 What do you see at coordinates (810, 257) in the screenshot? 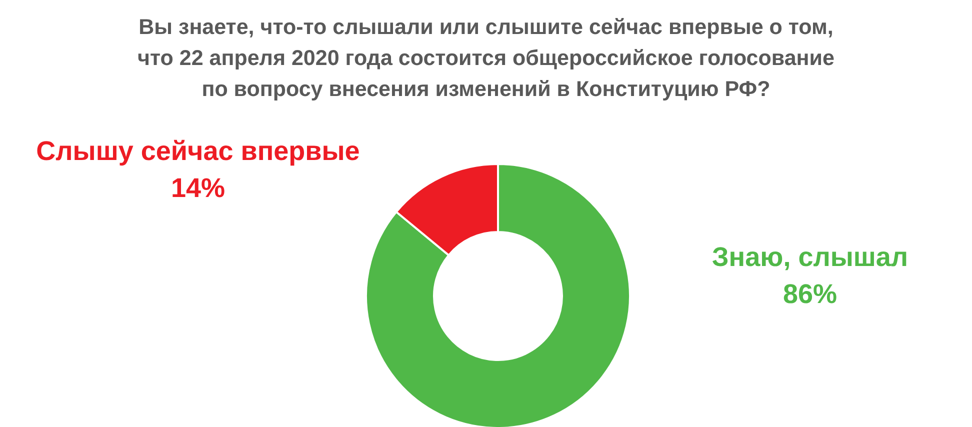
I see `slice-label: Знаю, слышал` at bounding box center [810, 257].